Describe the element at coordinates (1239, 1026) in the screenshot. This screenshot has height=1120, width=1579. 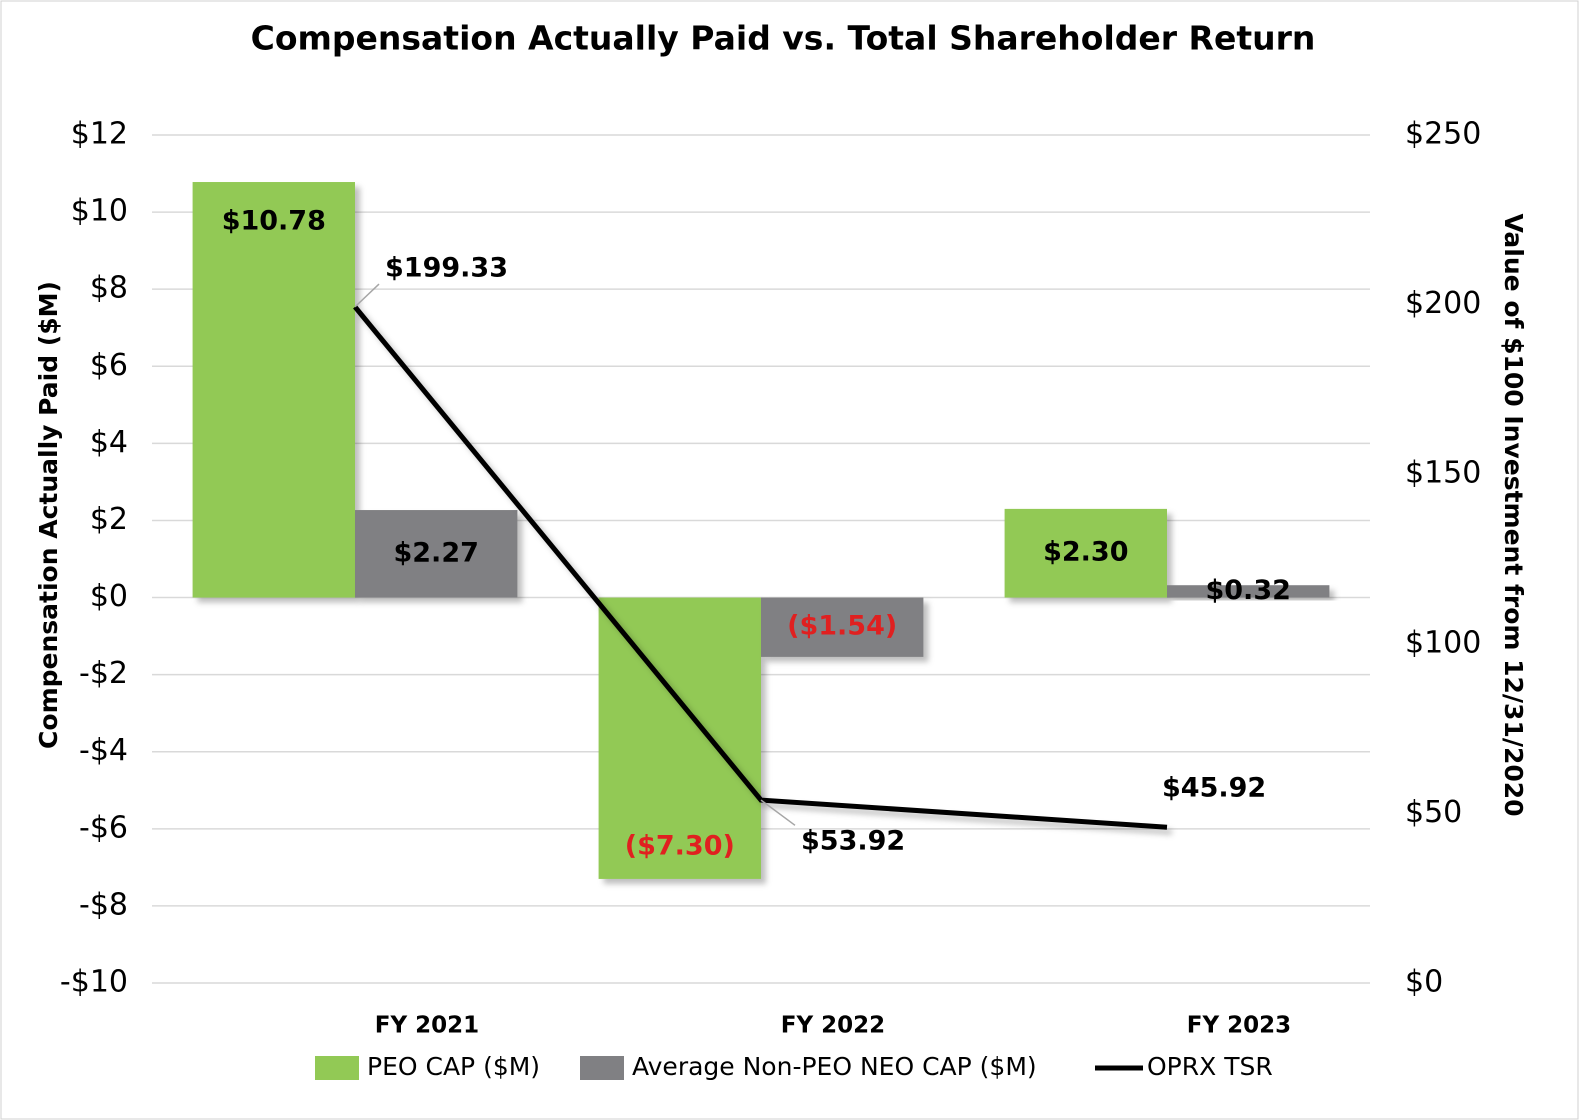
I see `x-tick-label: FY 2023` at that location.